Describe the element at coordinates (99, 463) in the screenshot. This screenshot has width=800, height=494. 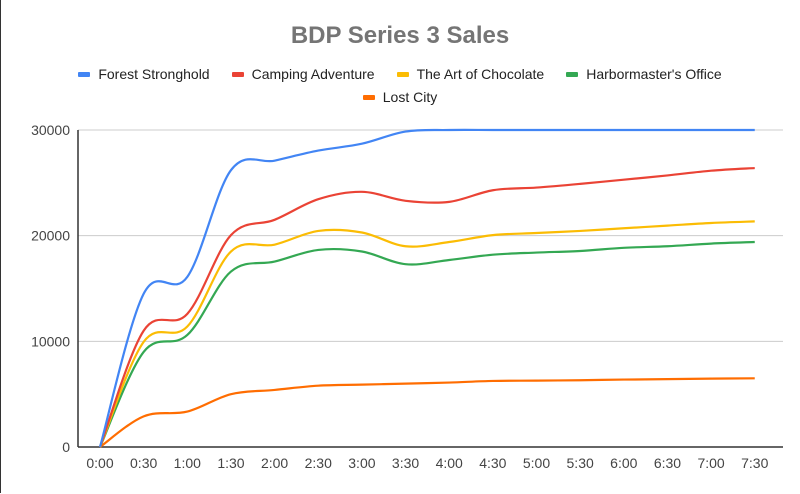
I see `x-tick-label: 0:00` at that location.